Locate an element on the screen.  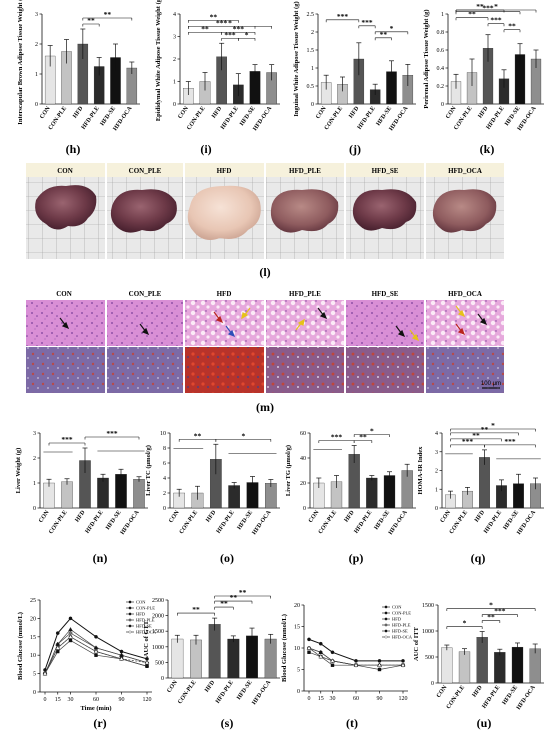
y-tick-label: 2.5 is located at coordinates (311, 15).